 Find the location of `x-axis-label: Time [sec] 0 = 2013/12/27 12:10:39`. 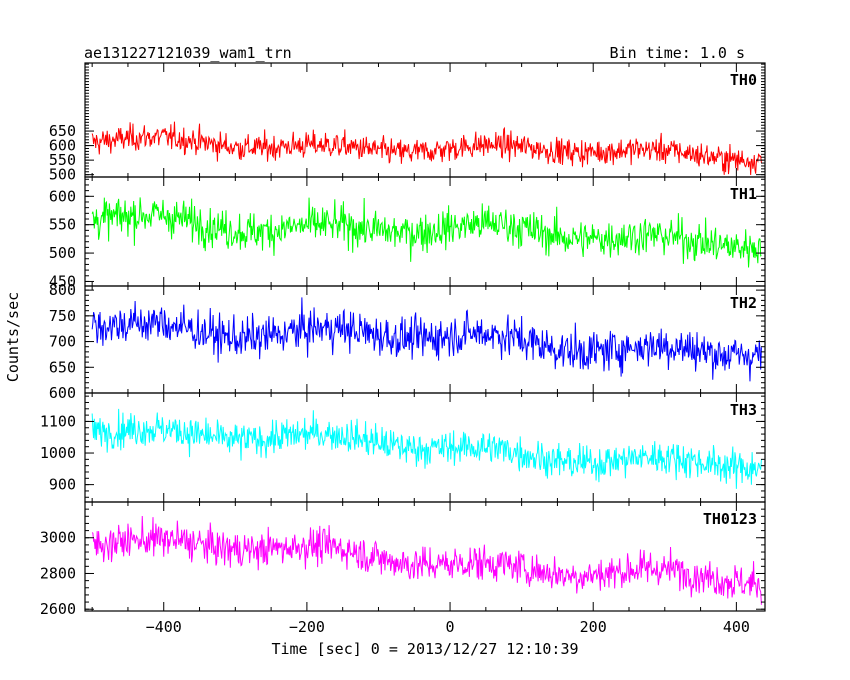

x-axis-label: Time [sec] 0 = 2013/12/27 12:10:39 is located at coordinates (424, 649).